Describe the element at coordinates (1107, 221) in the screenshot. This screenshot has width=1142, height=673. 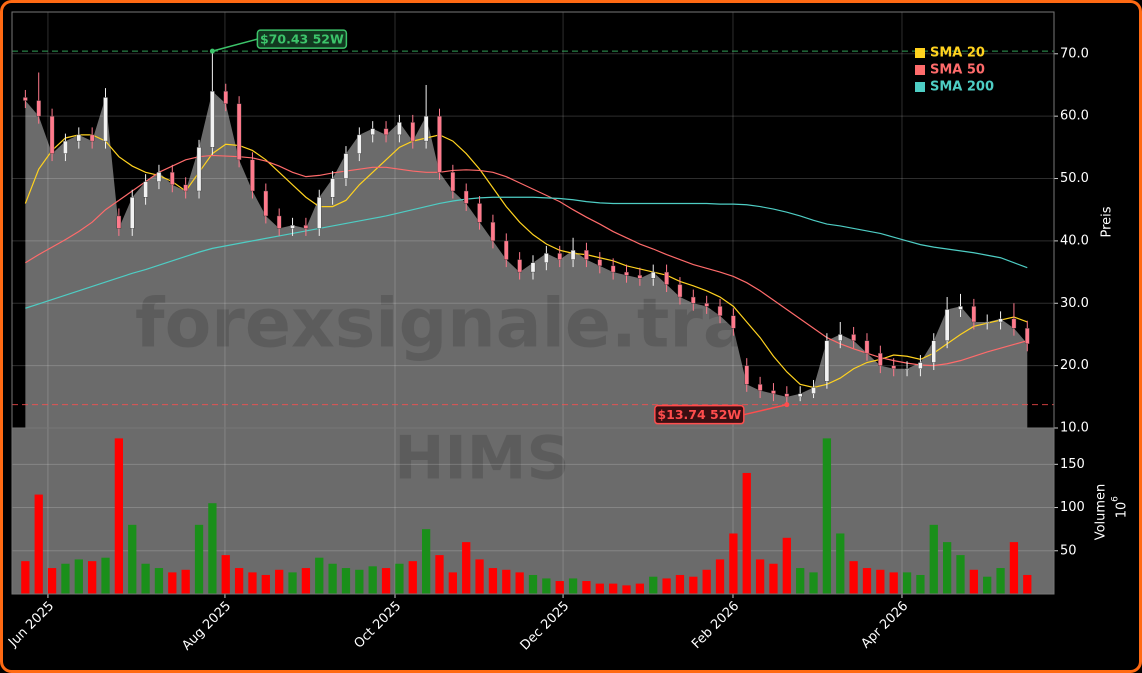
I see `y-axis-label: Preis` at that location.